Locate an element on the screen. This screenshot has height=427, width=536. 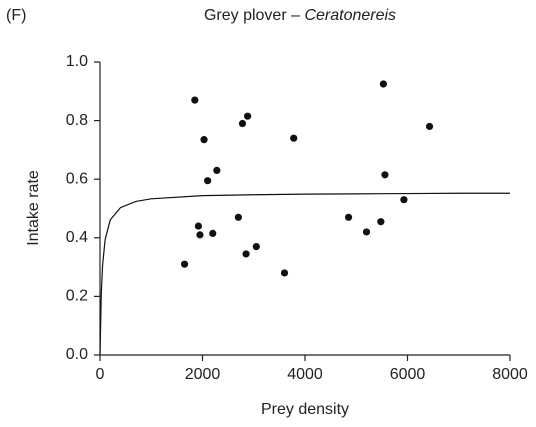
title-text: Grey plover – is located at coordinates (254, 15).